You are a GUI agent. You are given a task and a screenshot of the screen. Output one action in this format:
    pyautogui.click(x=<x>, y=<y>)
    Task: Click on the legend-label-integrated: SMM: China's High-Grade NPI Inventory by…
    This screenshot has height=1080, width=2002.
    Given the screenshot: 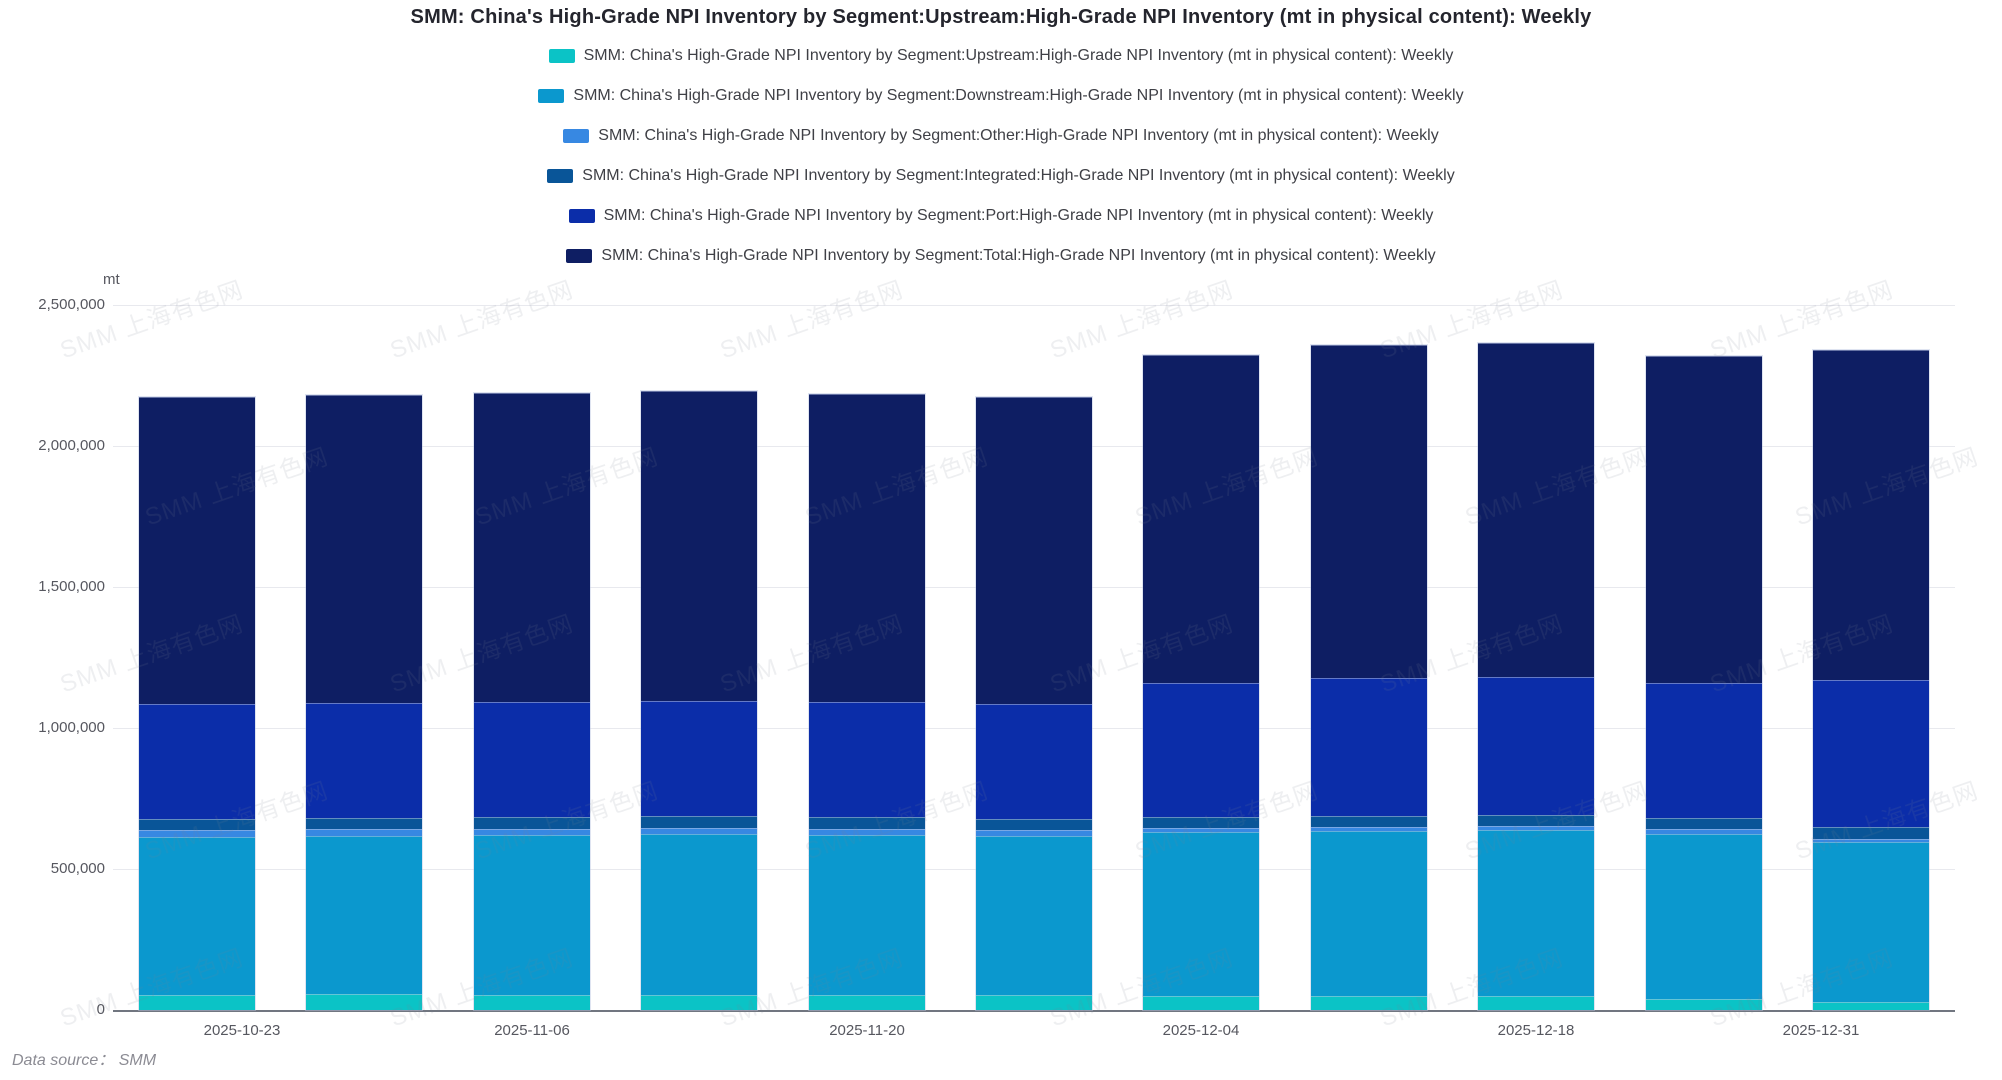 What is the action you would take?
    pyautogui.click(x=1018, y=175)
    